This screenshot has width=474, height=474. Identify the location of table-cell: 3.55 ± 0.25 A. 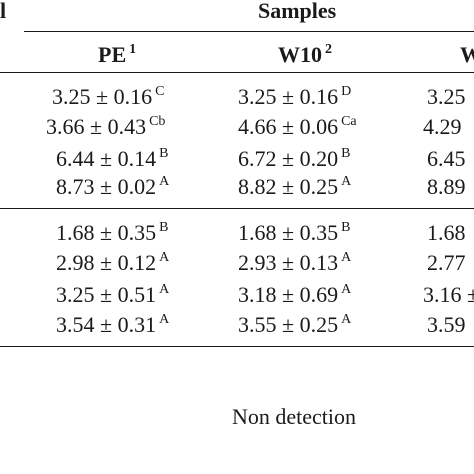
(295, 324).